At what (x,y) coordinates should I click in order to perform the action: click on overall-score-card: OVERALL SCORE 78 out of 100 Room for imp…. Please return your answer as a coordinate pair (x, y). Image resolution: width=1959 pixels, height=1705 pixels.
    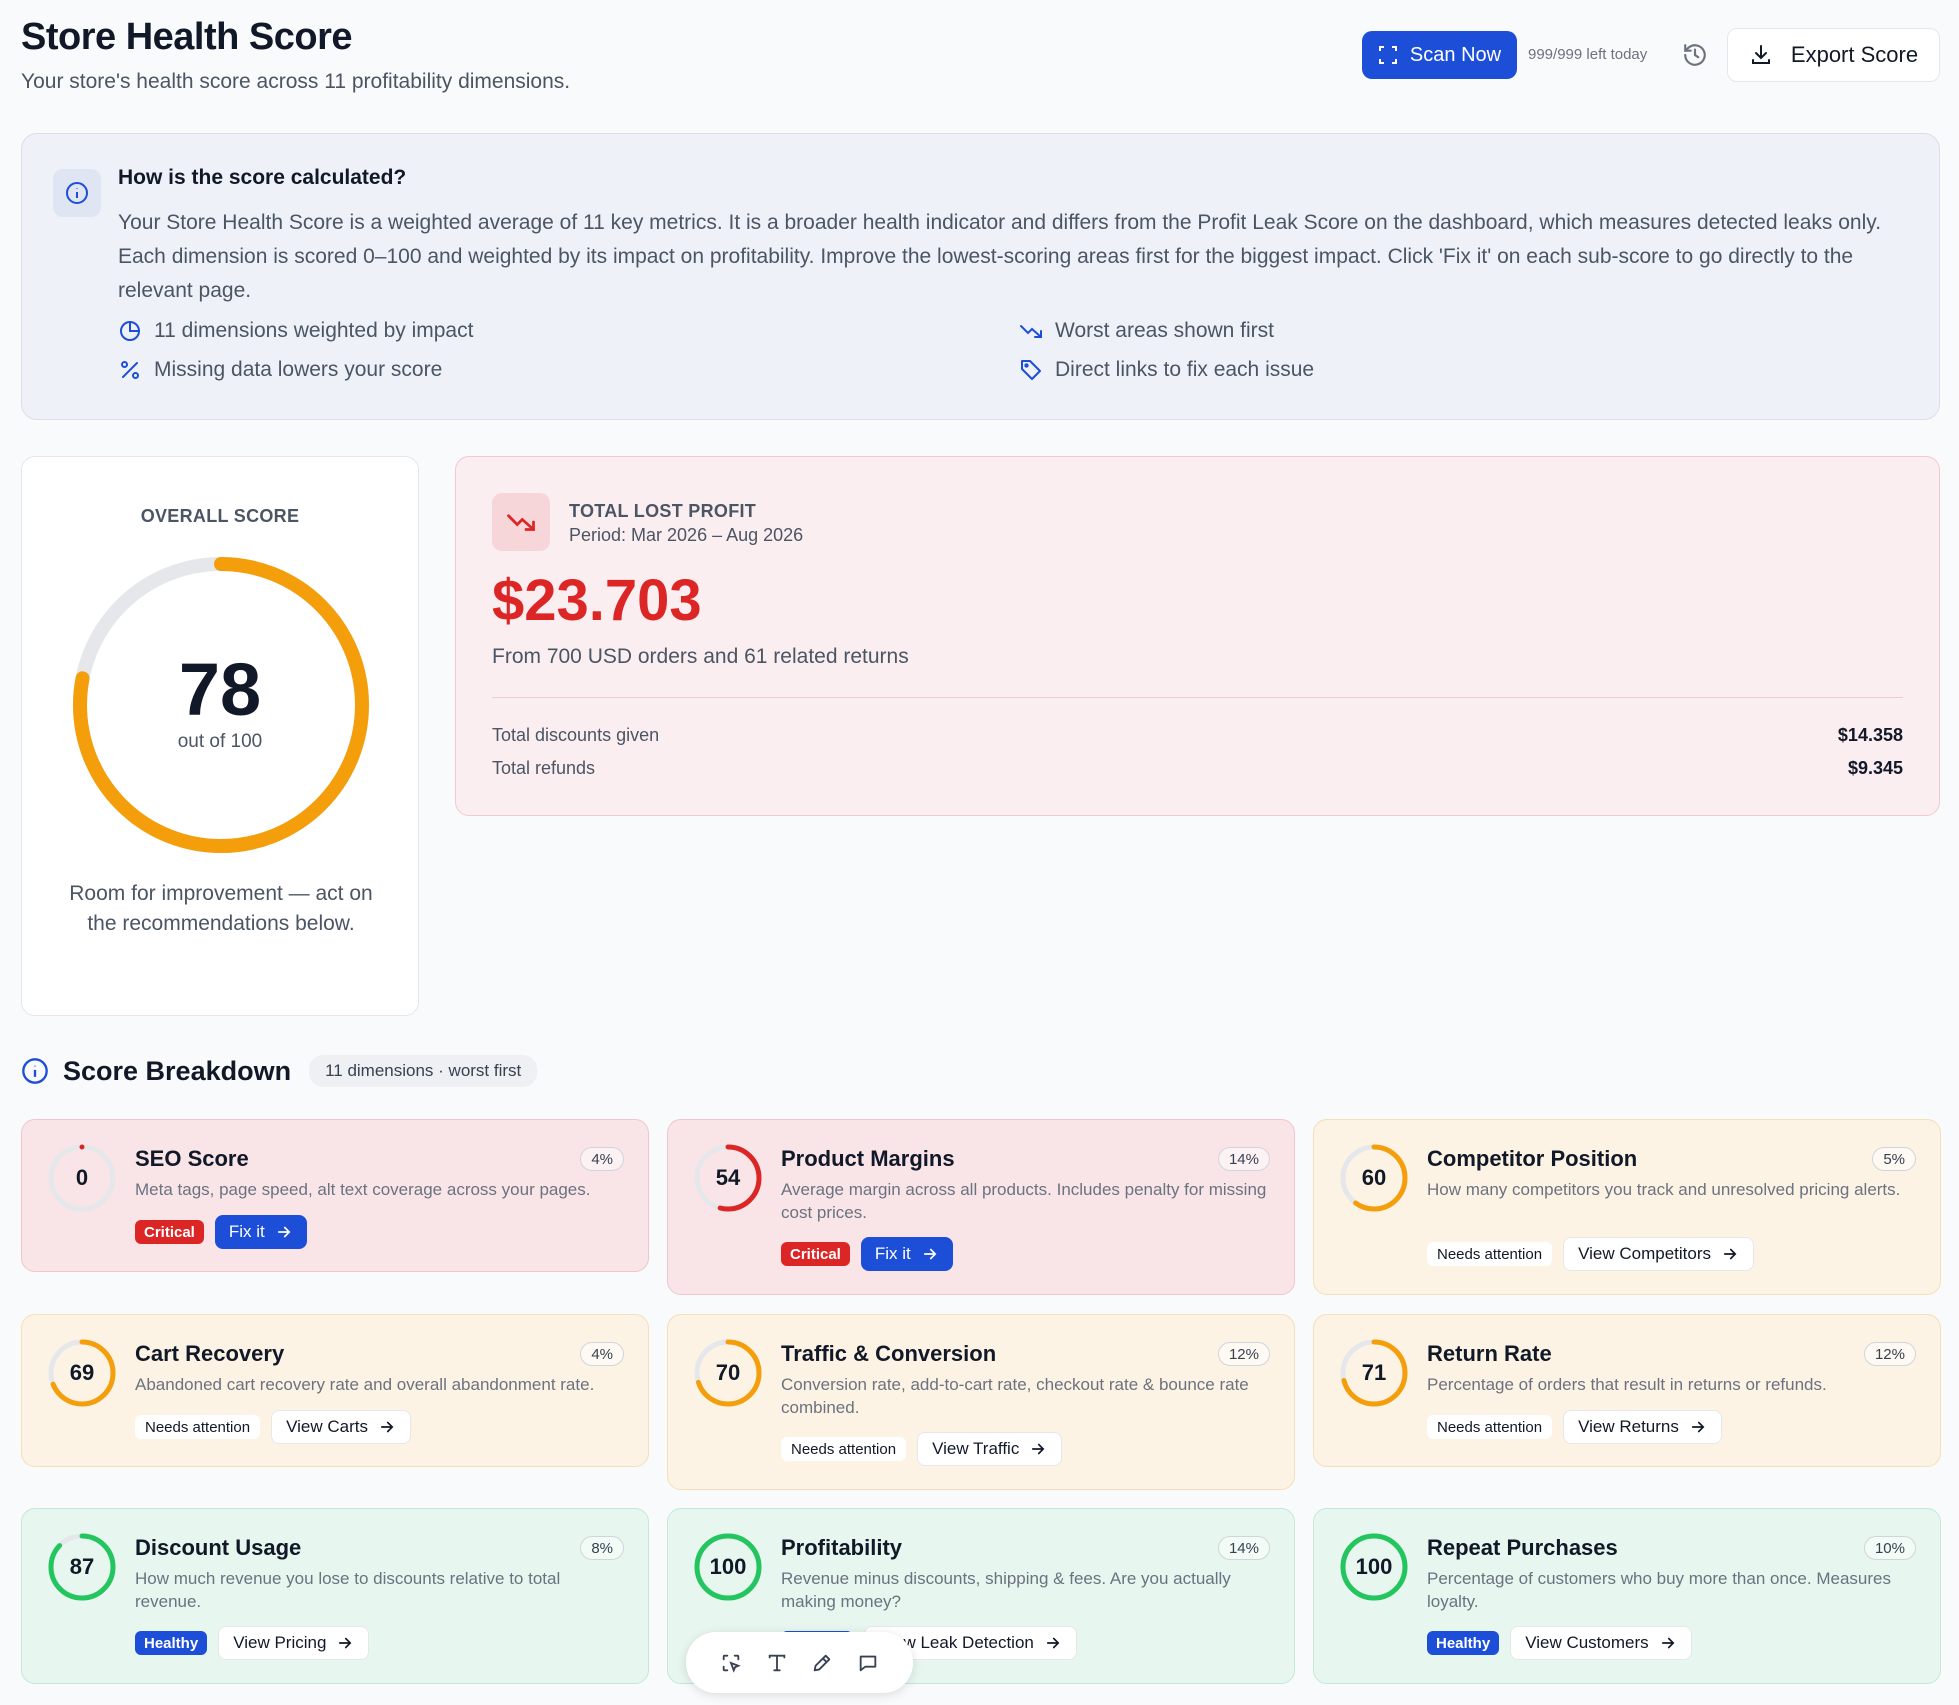
    Looking at the image, I should click on (220, 736).